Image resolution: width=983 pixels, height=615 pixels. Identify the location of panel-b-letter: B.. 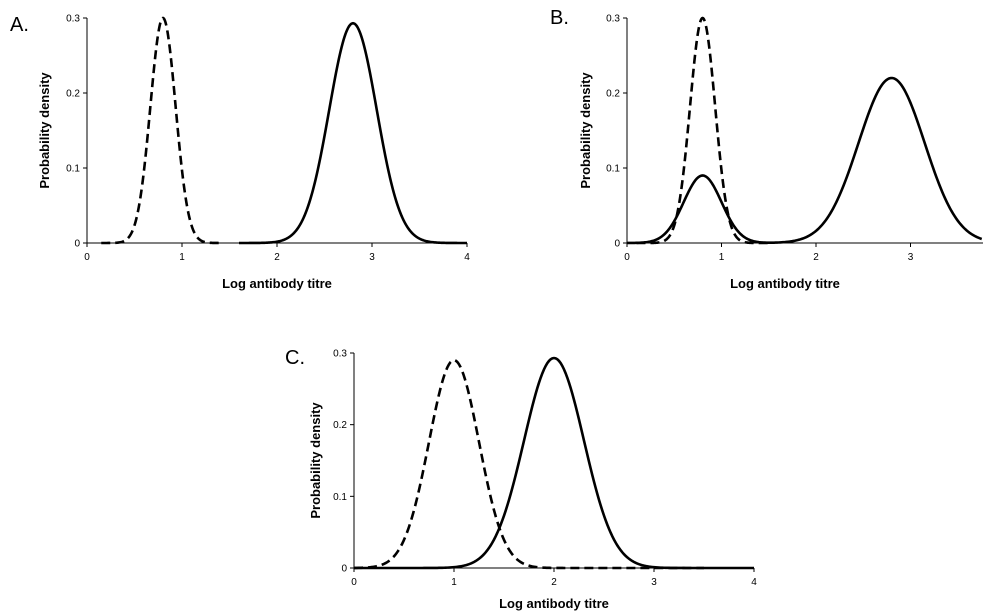
(559, 18).